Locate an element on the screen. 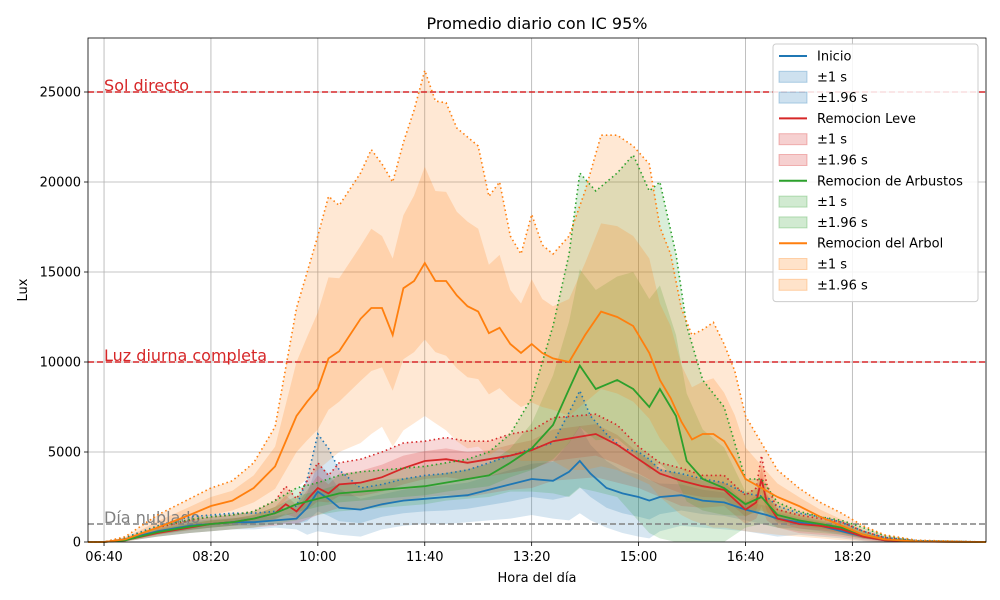 This screenshot has height=600, width=1000. x-tick-label: 10:00 is located at coordinates (317, 557).